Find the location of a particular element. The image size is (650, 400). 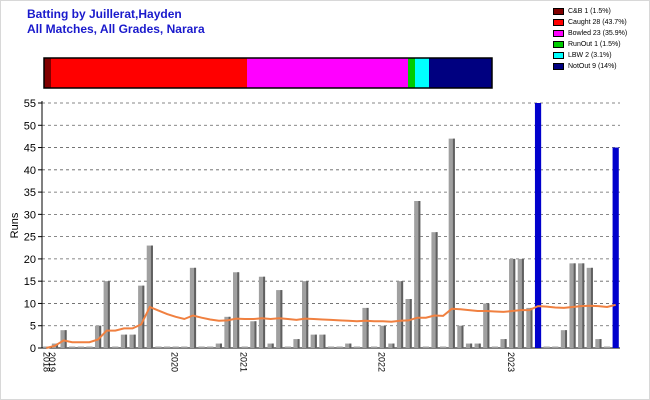

legend-label: C&B 1 (1.5%) is located at coordinates (589, 11).